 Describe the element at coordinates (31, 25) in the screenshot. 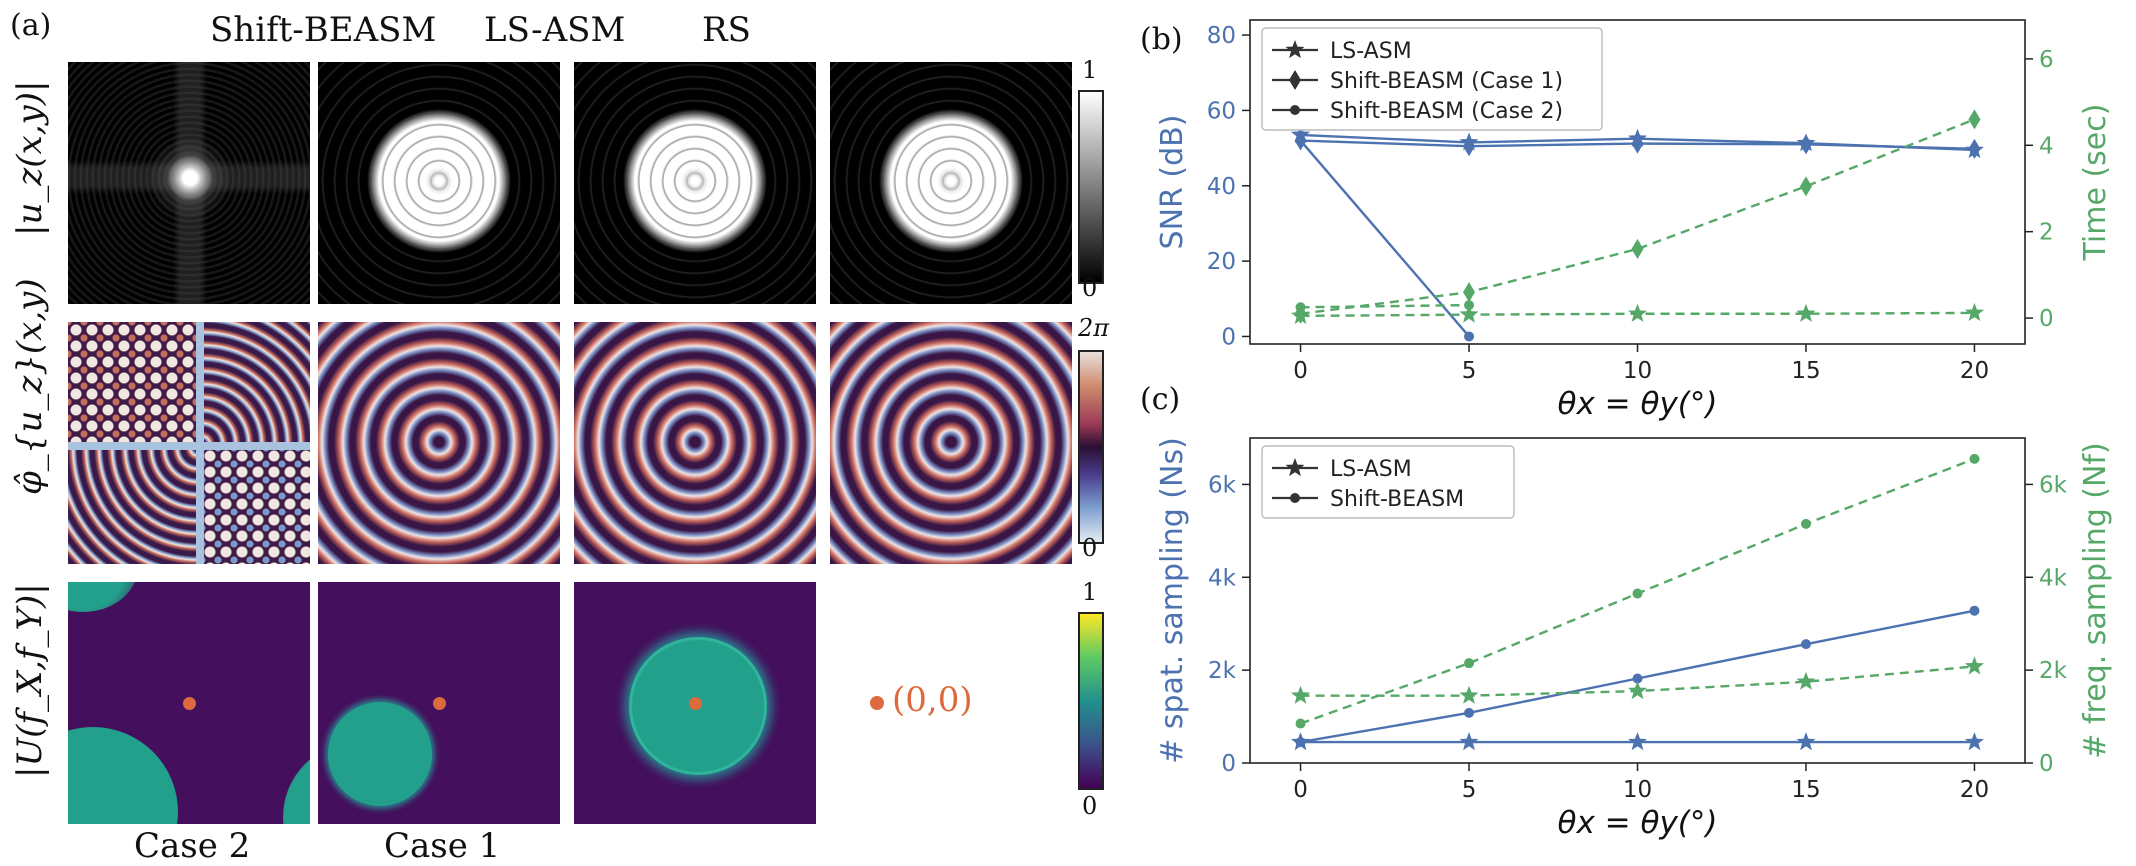

I see `panel-a-letter: (a)` at that location.